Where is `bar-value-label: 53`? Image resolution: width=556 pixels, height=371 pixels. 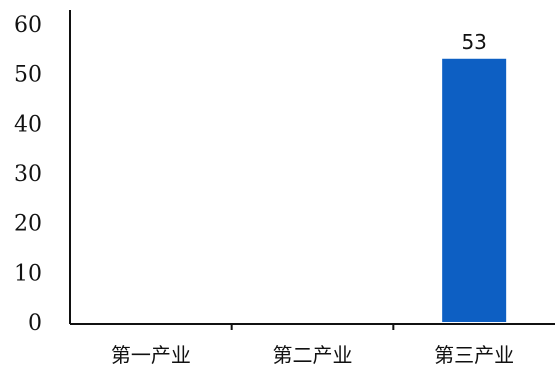
bar-value-label: 53 is located at coordinates (473, 42).